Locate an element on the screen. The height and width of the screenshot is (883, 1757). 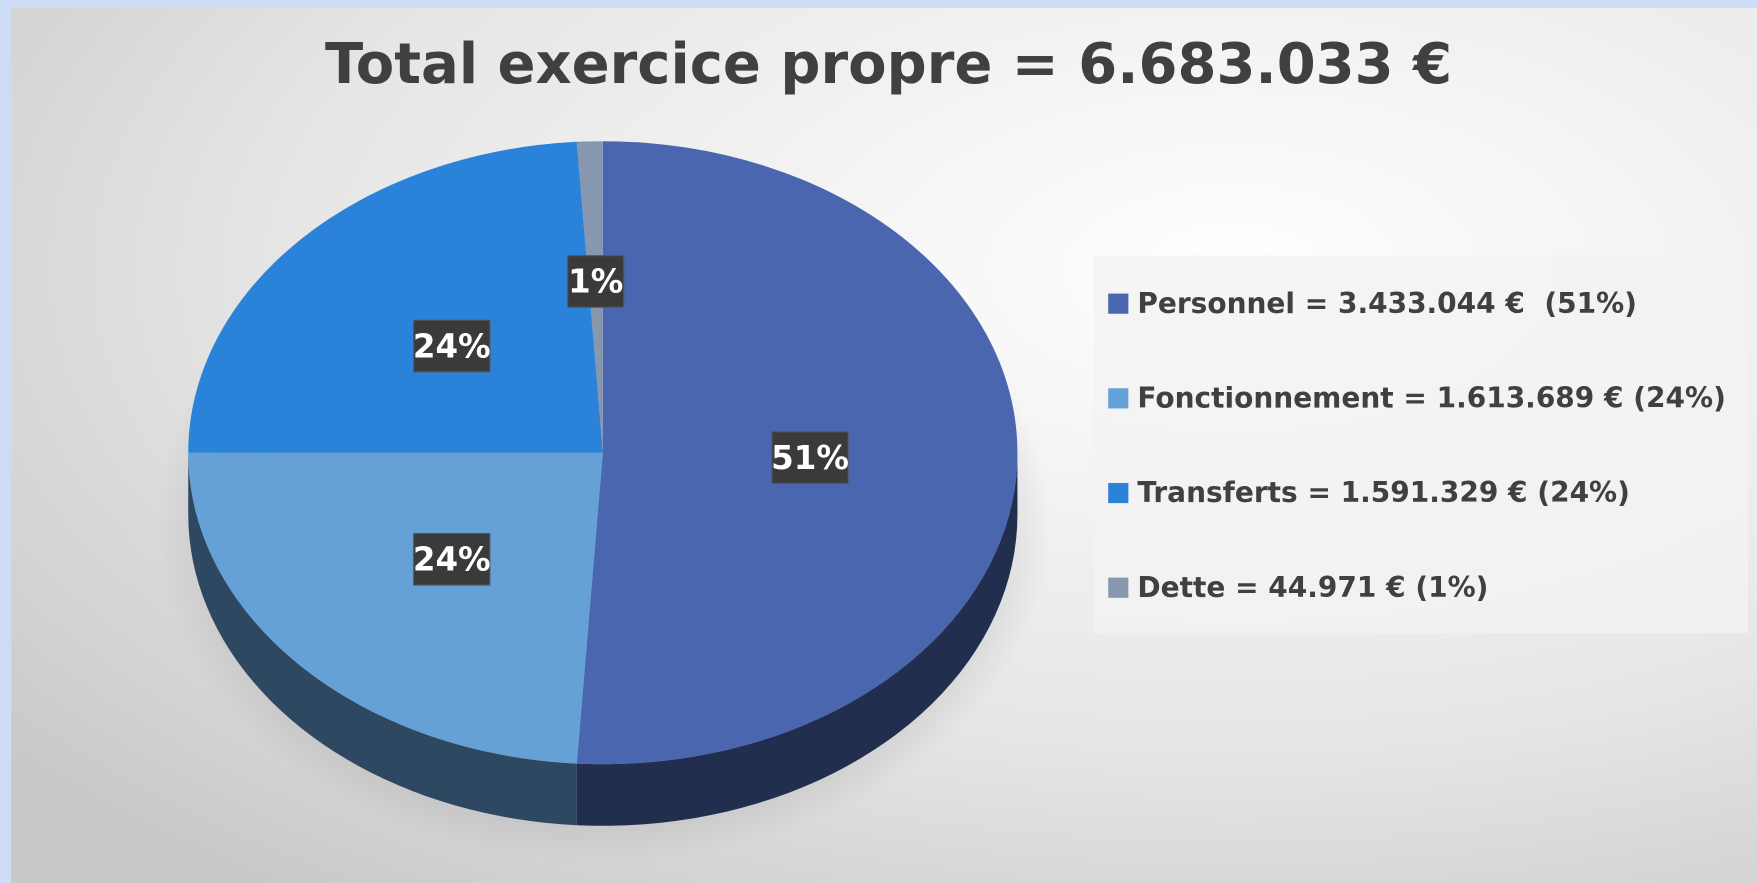
legend-label: Dette = 44.971 € (1%) is located at coordinates (1312, 587).